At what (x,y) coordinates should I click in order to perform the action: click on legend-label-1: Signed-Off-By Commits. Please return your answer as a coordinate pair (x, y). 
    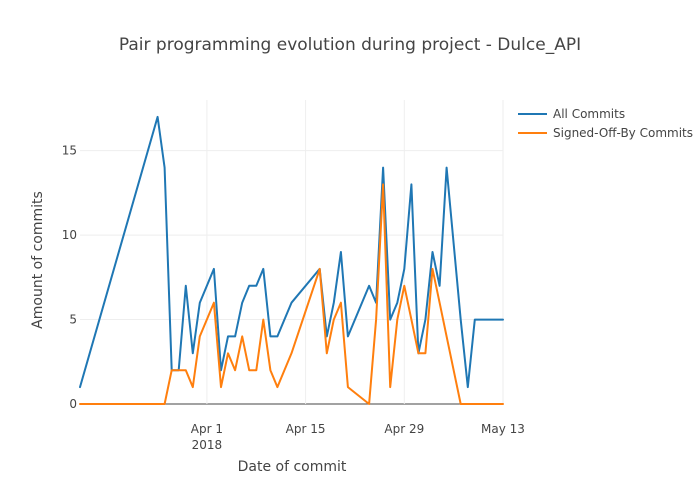
    Looking at the image, I should click on (623, 133).